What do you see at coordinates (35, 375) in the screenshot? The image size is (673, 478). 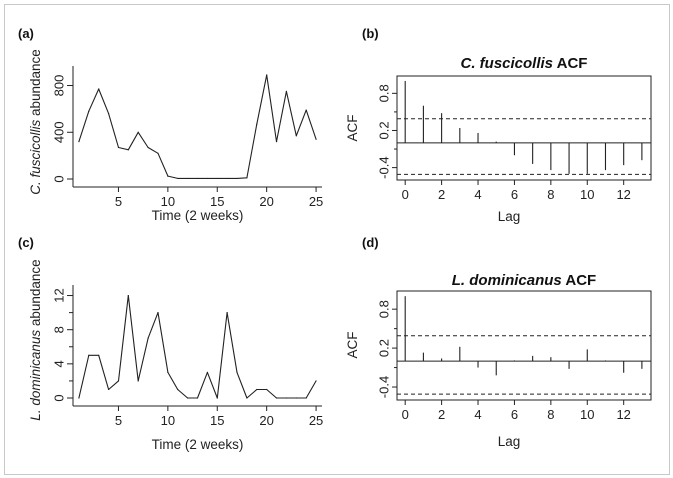 I see `y-axis-title-italic: L. dominicanus` at bounding box center [35, 375].